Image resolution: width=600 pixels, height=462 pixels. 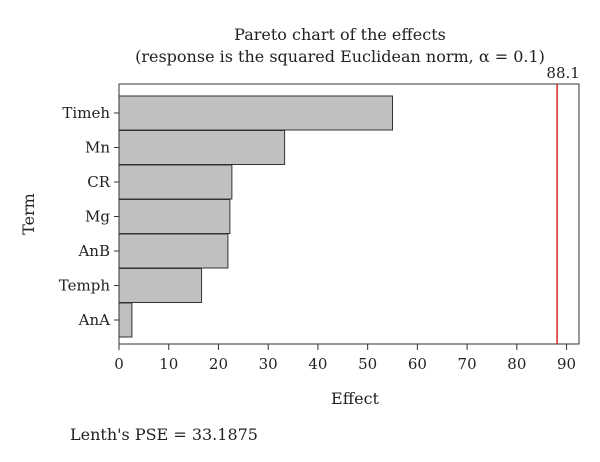 I want to click on y-tick-label: Mg, so click(x=97, y=217).